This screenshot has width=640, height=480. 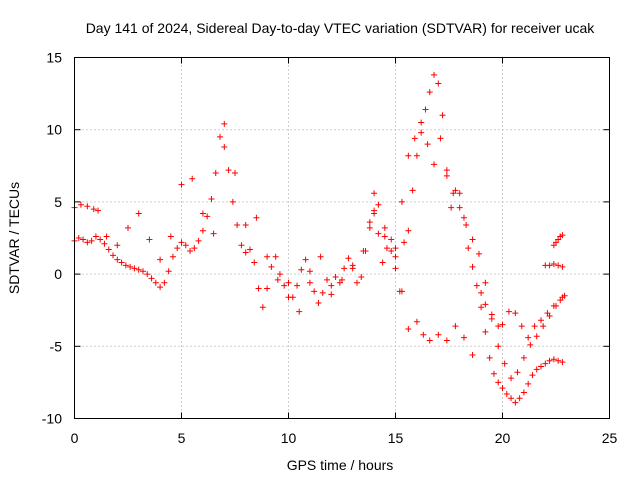 What do you see at coordinates (182, 438) in the screenshot?
I see `x-tick-label: 5` at bounding box center [182, 438].